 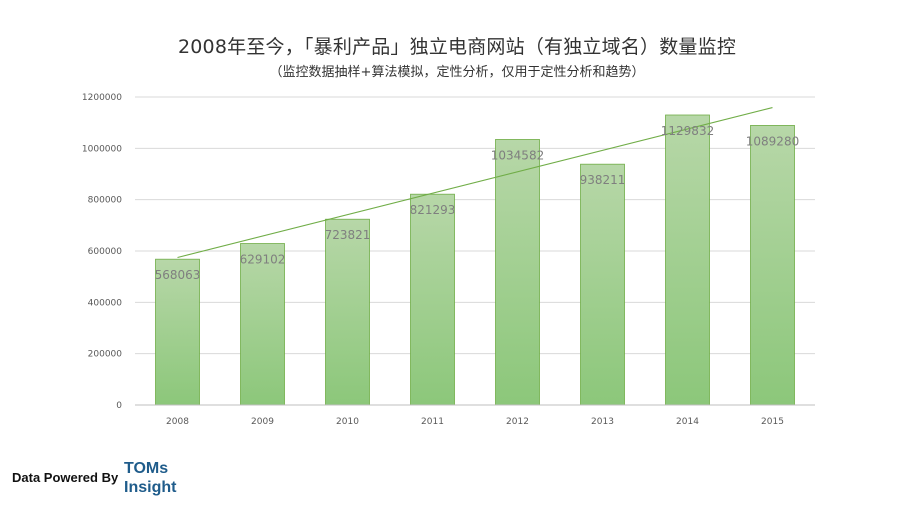 I want to click on x-tick-label: 2008, so click(x=177, y=422).